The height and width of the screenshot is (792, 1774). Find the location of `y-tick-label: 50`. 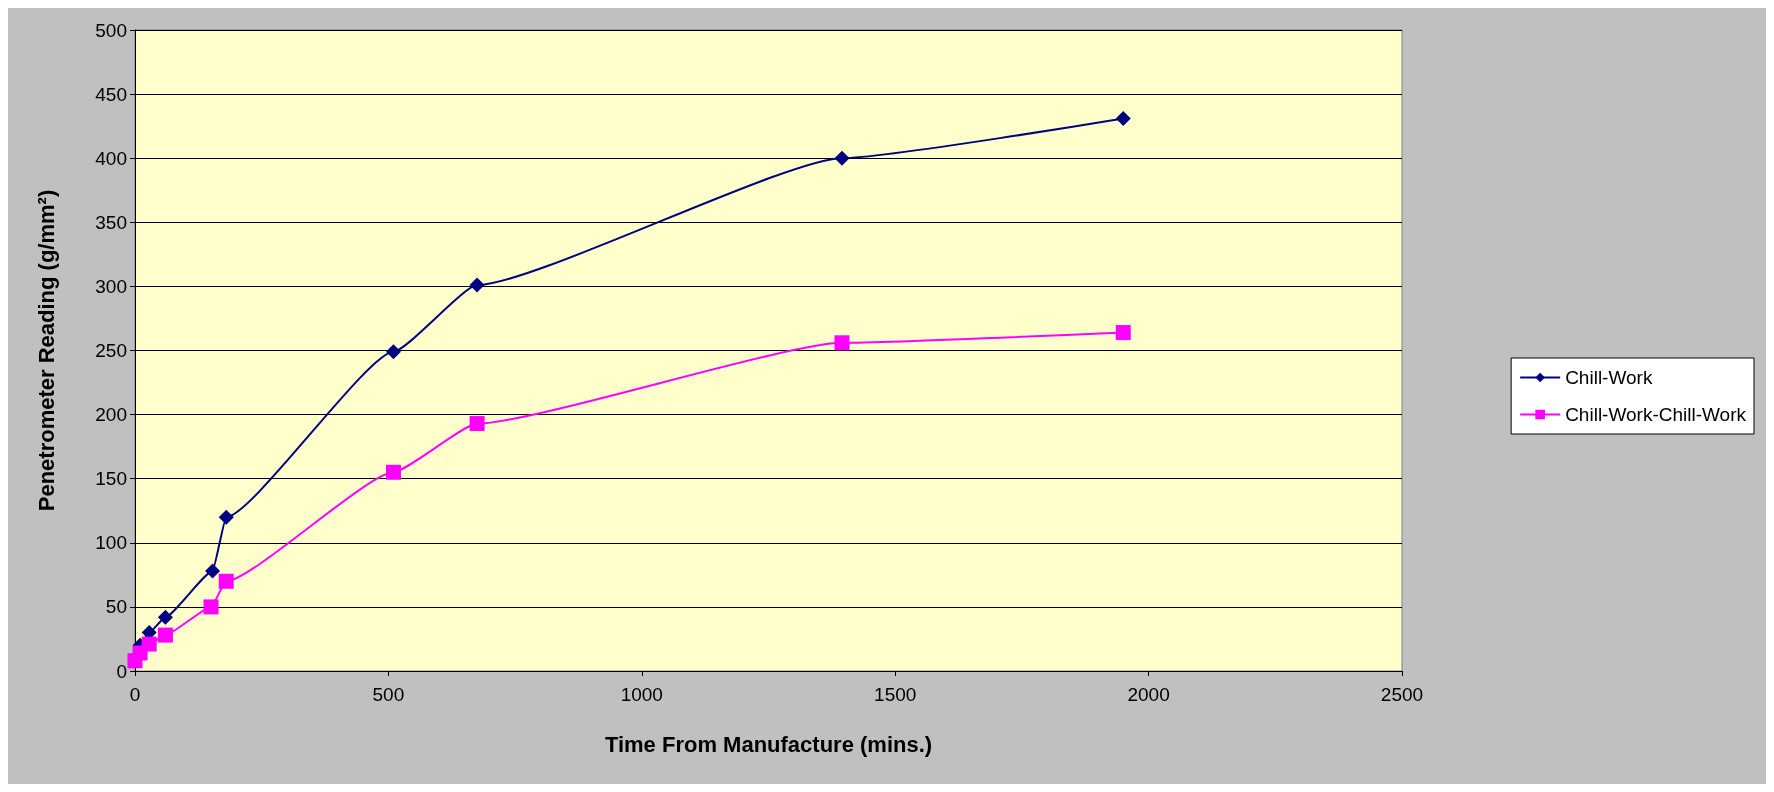

y-tick-label: 50 is located at coordinates (116, 607).